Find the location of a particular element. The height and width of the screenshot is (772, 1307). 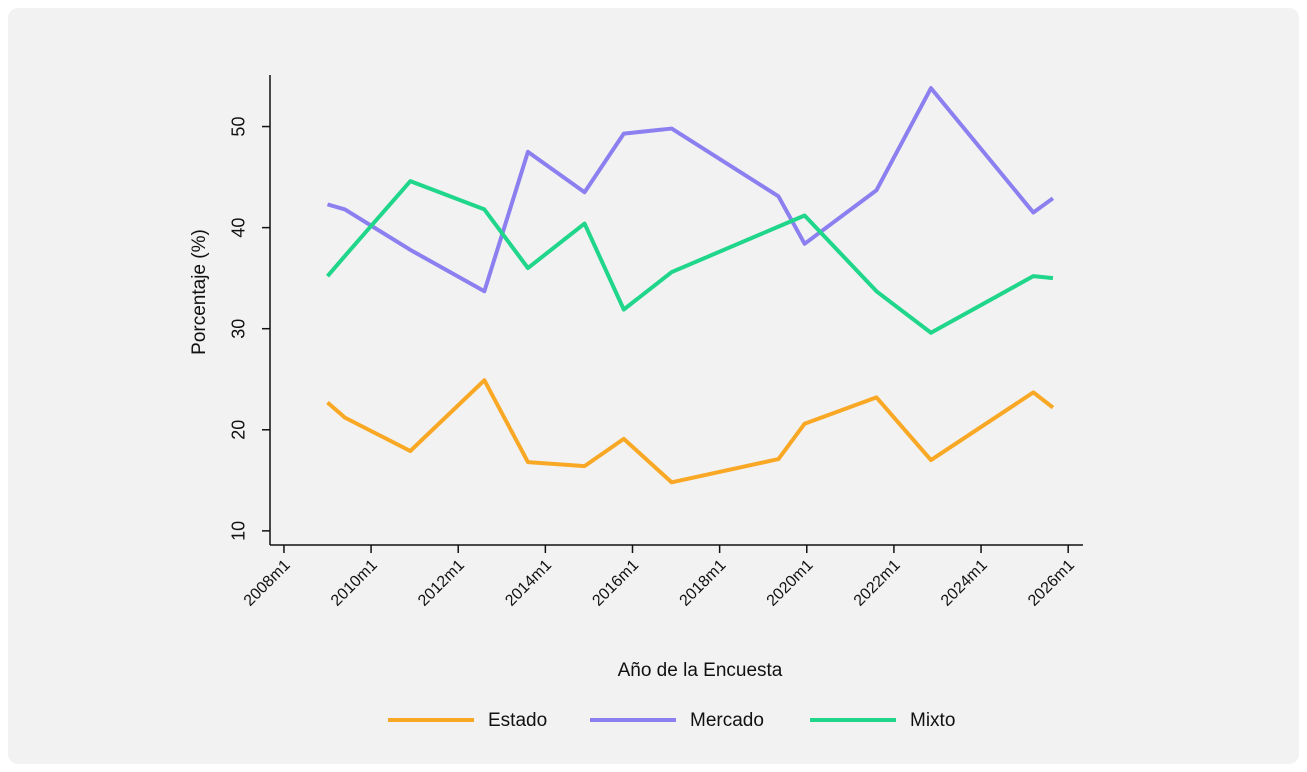

x-tick-label: 2016m1 is located at coordinates (615, 583).